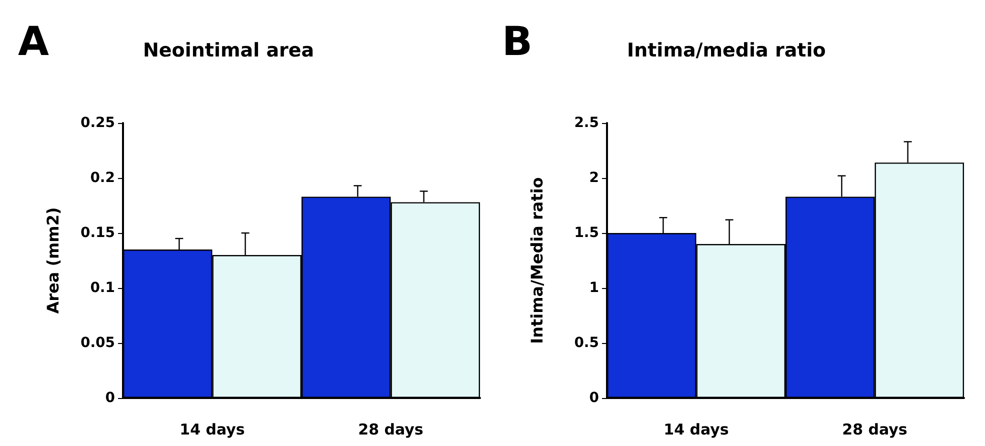  Describe the element at coordinates (586, 123) in the screenshot. I see `y-tick-label: 2.5` at that location.